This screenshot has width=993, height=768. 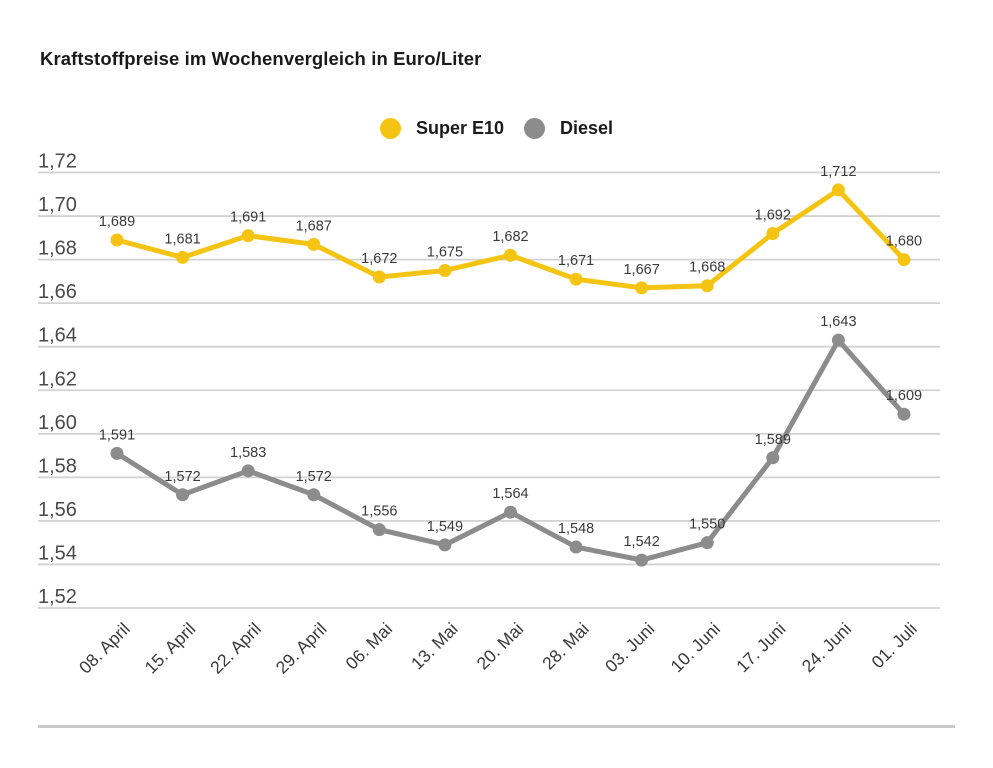 I want to click on legend-swatch-diesel-icon, so click(x=534, y=128).